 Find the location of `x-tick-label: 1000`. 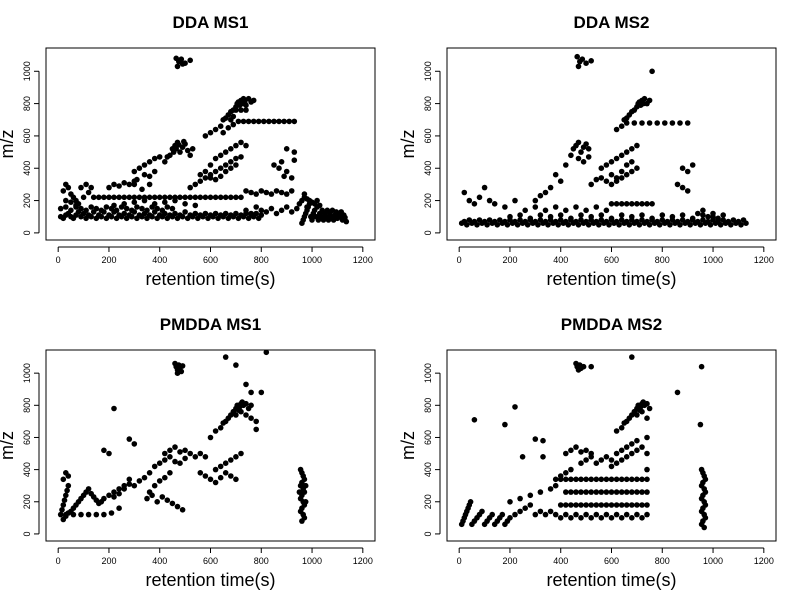

x-tick-label: 1000 is located at coordinates (713, 561).